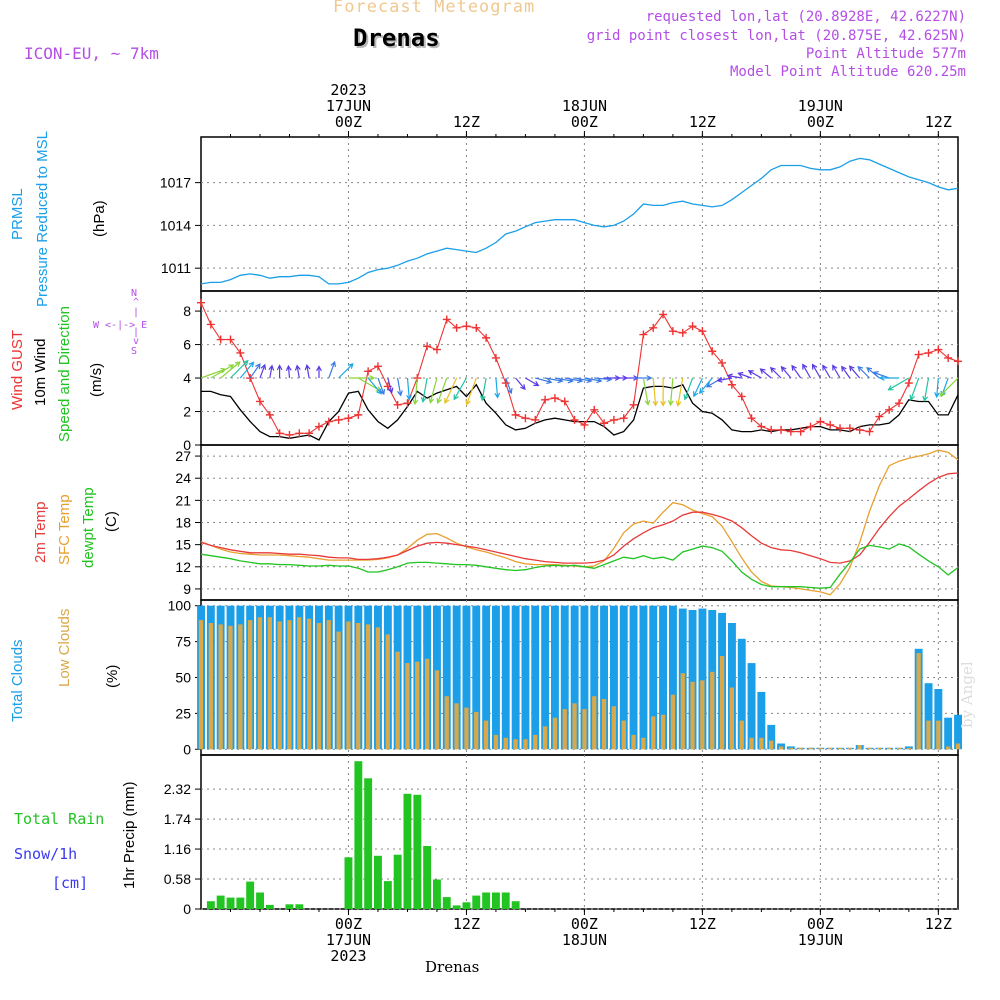  I want to click on compass-s: S, so click(134, 351).